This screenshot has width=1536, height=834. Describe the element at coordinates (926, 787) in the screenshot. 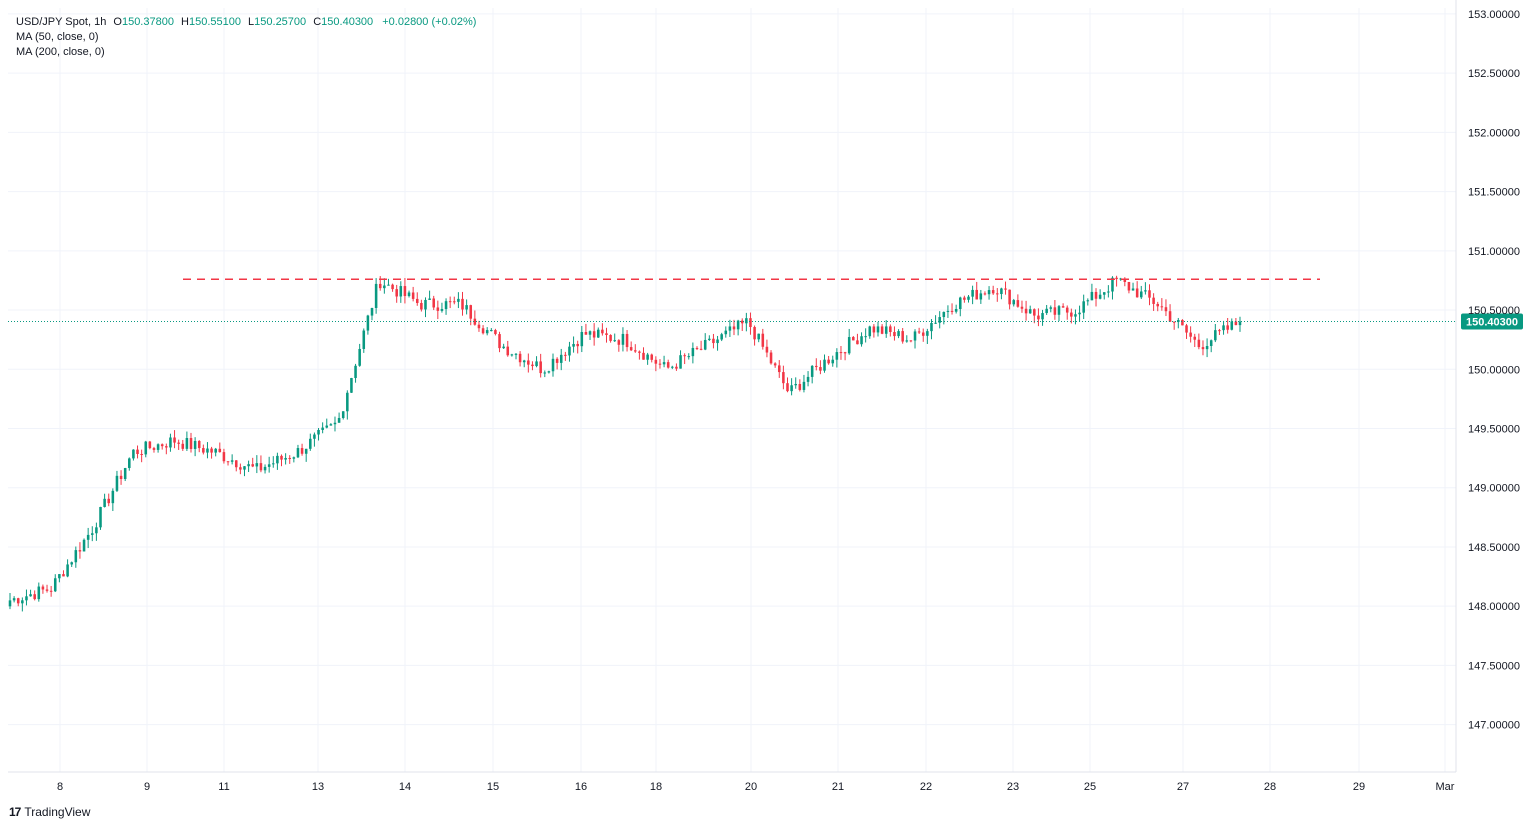

I see `x-tick-label: 22` at that location.